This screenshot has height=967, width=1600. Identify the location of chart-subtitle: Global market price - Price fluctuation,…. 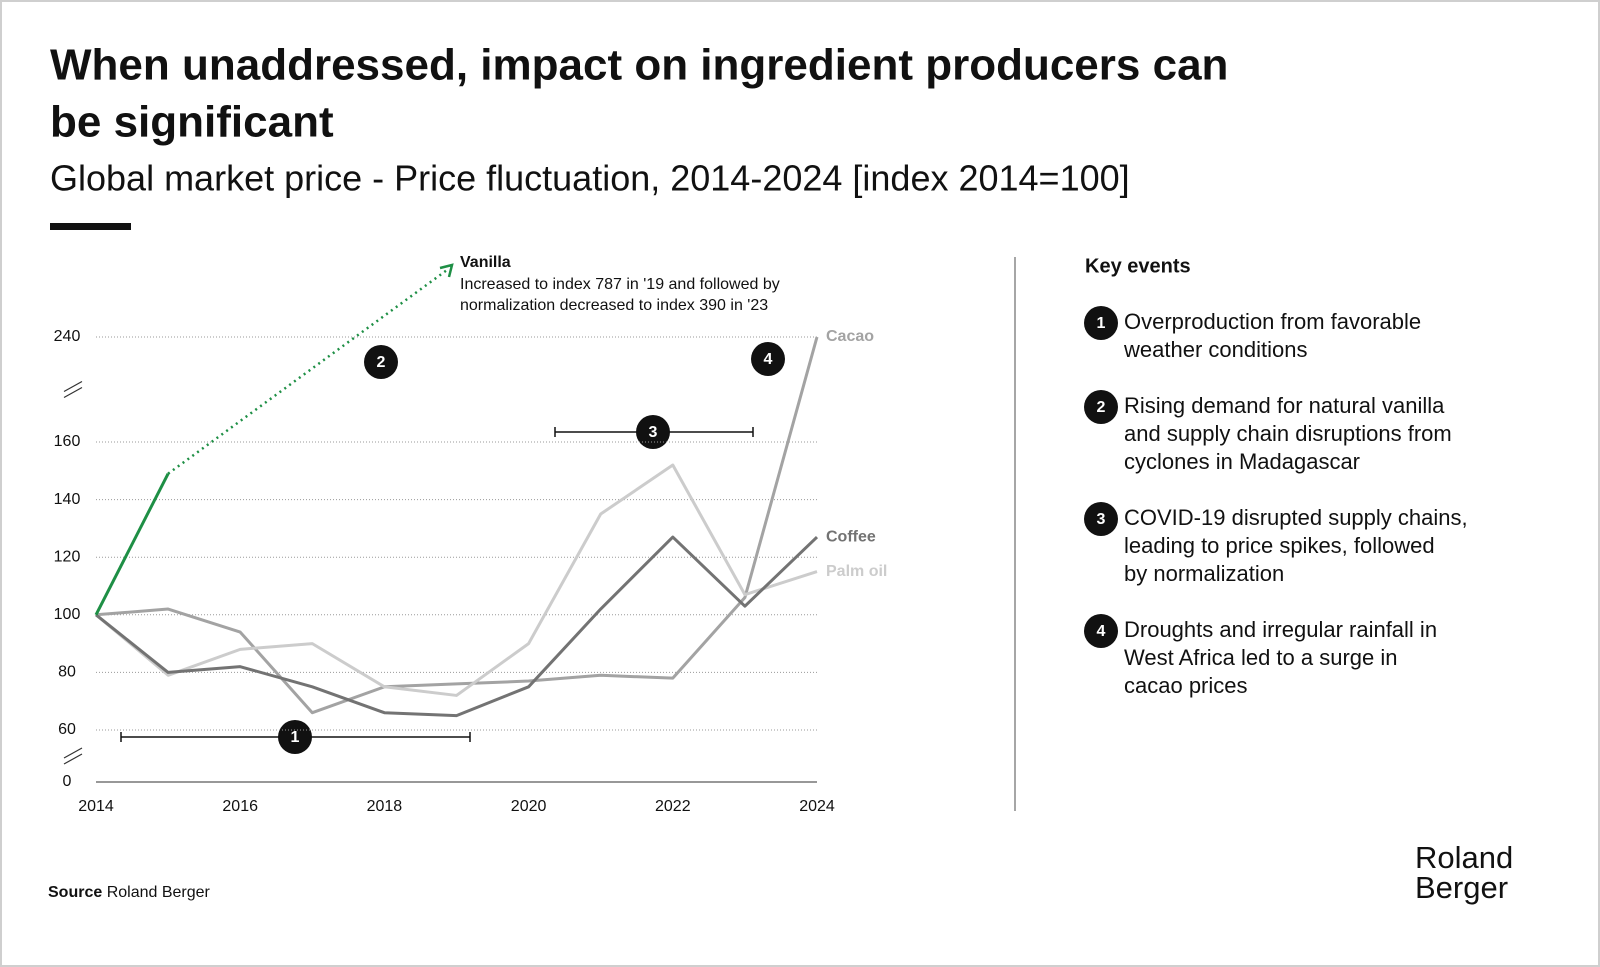
(590, 178).